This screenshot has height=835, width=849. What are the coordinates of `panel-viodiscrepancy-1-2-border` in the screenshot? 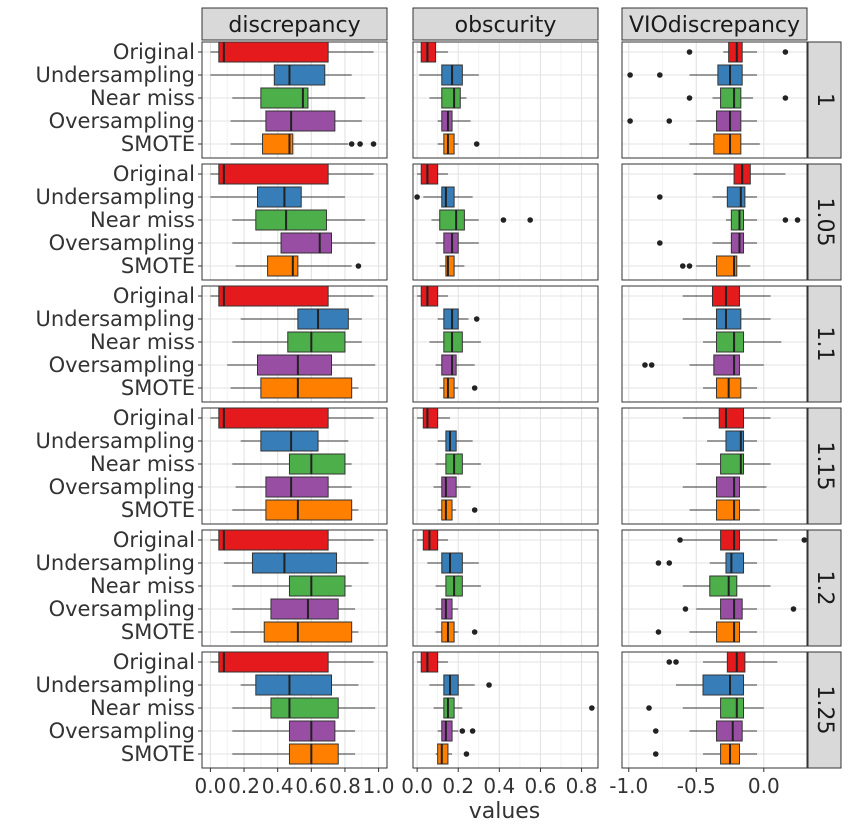 It's located at (714, 588).